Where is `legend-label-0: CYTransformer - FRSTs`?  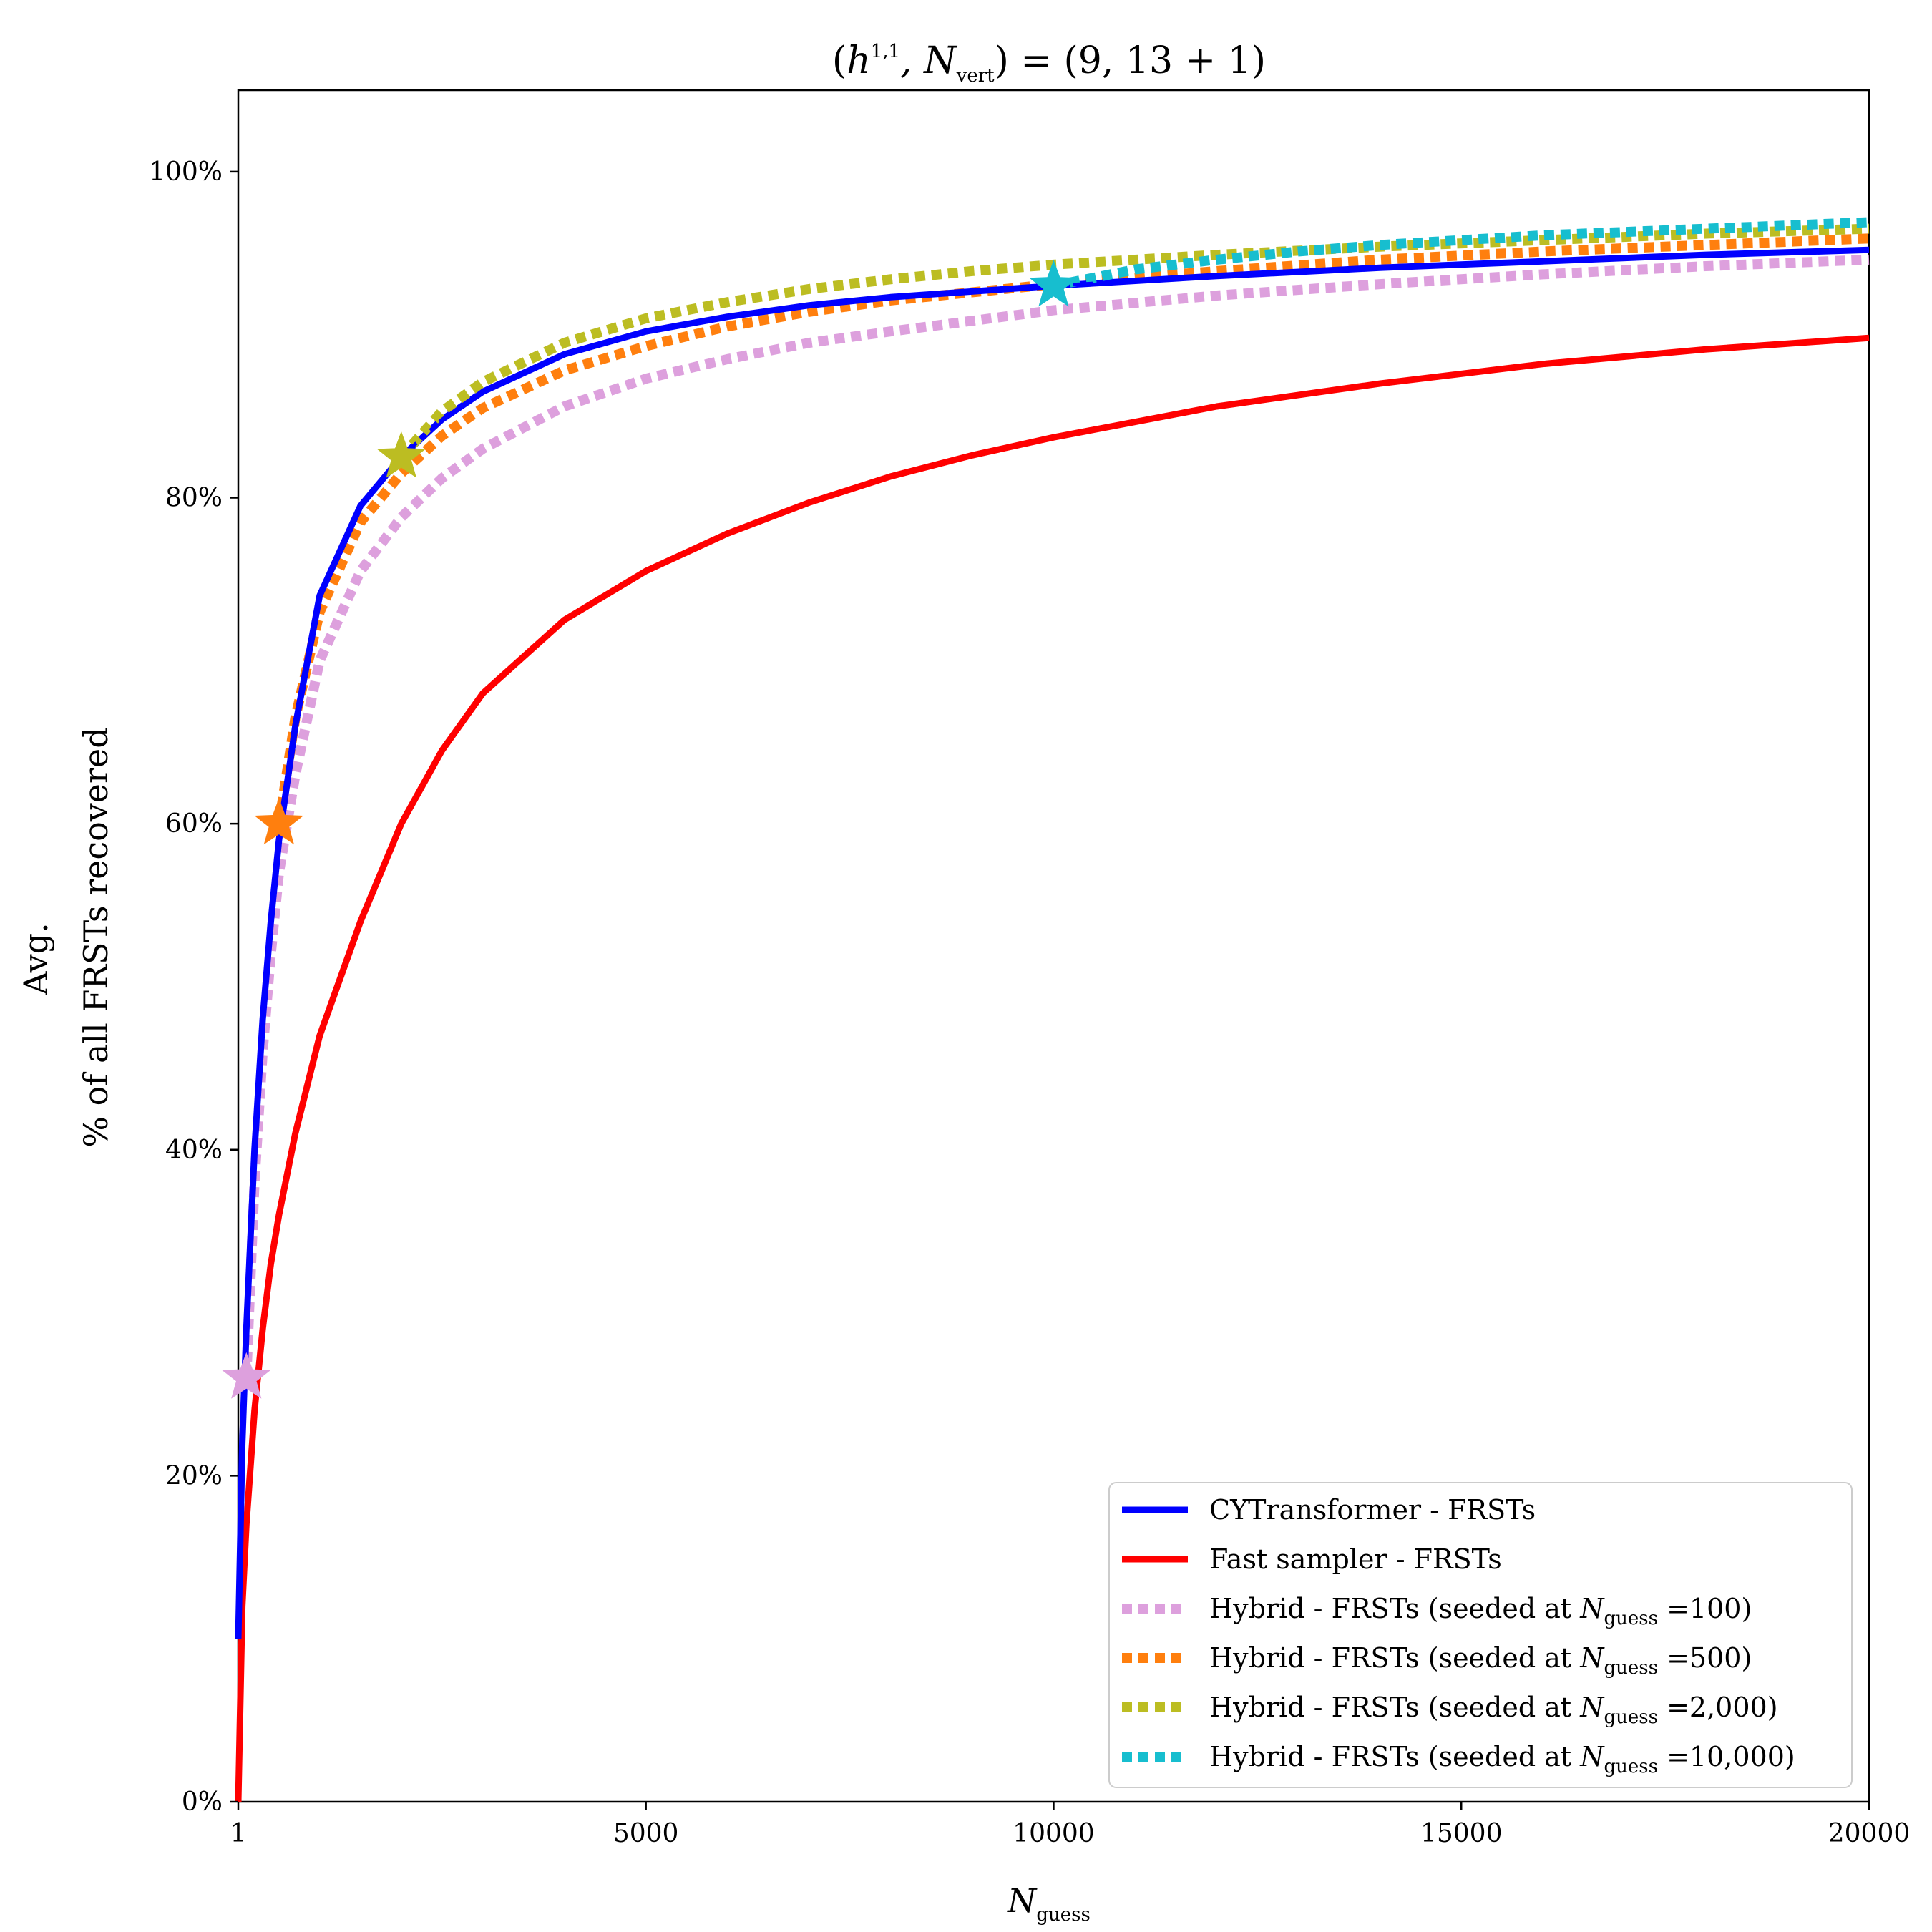
legend-label-0: CYTransformer - FRSTs is located at coordinates (1372, 1510).